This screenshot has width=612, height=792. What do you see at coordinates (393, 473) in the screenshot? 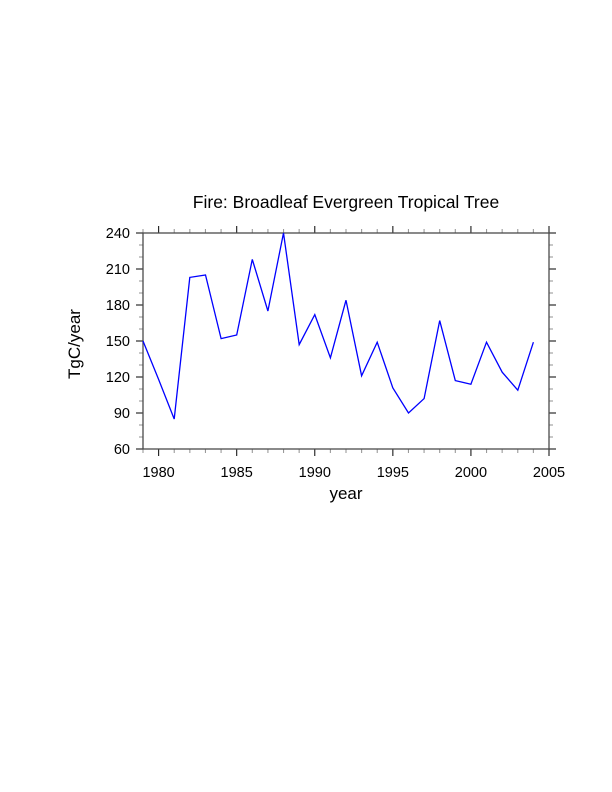
I see `x-tick-label: 1995` at bounding box center [393, 473].